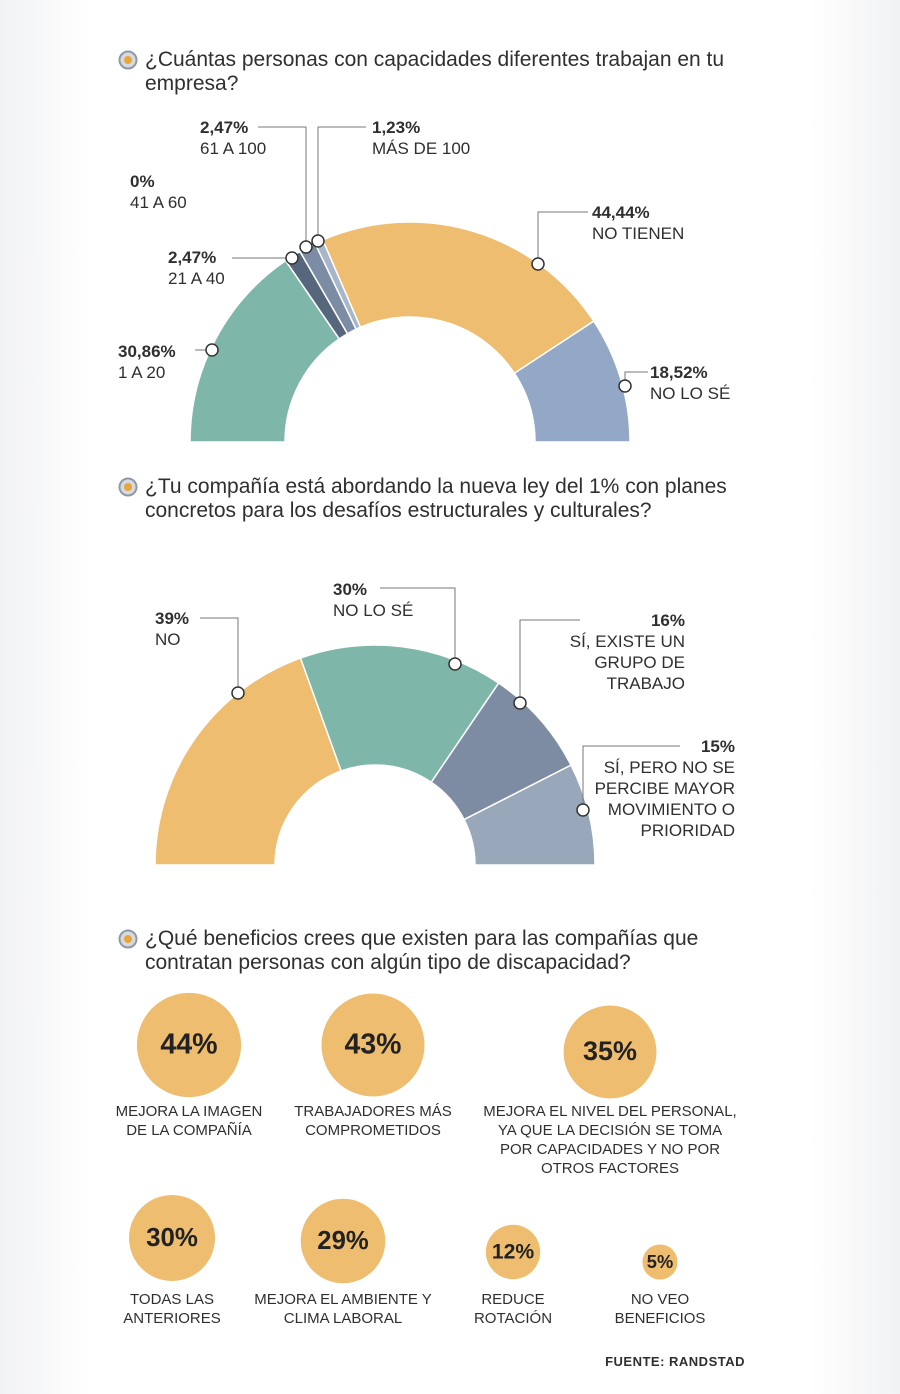  What do you see at coordinates (396, 127) in the screenshot?
I see `value-label: 1,23%` at bounding box center [396, 127].